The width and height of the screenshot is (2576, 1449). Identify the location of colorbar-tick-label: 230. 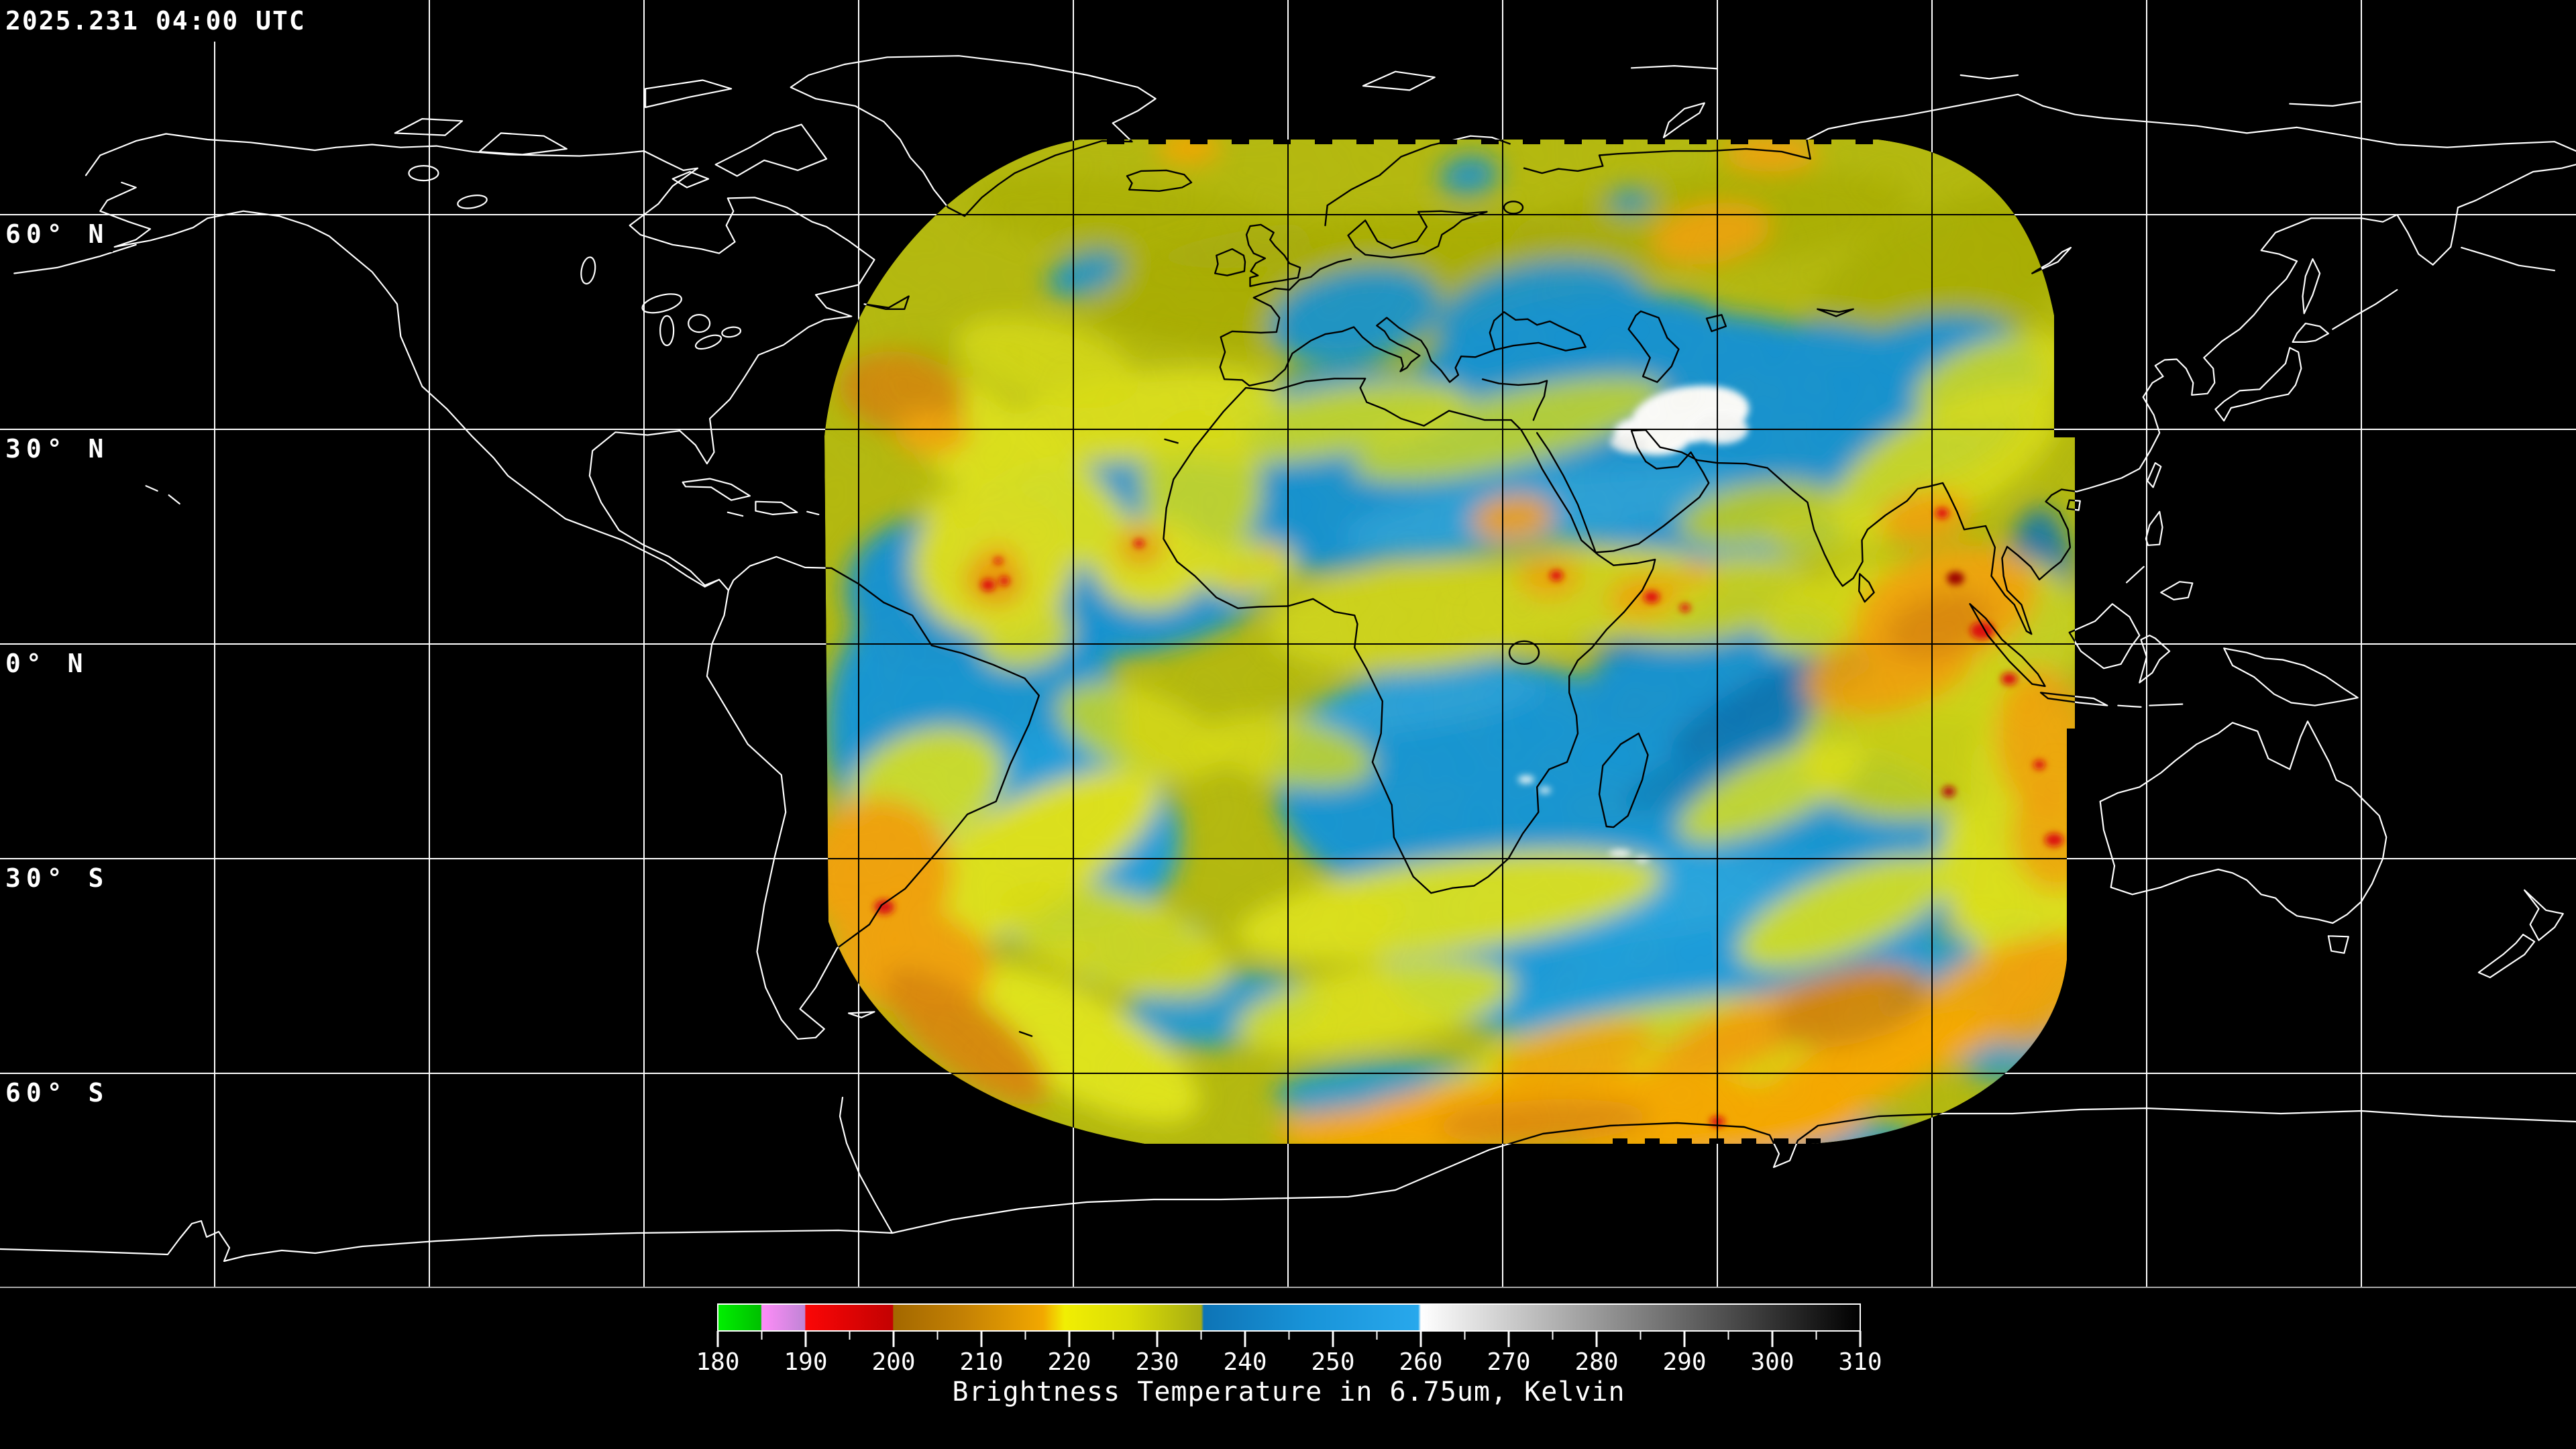
(1157, 1362).